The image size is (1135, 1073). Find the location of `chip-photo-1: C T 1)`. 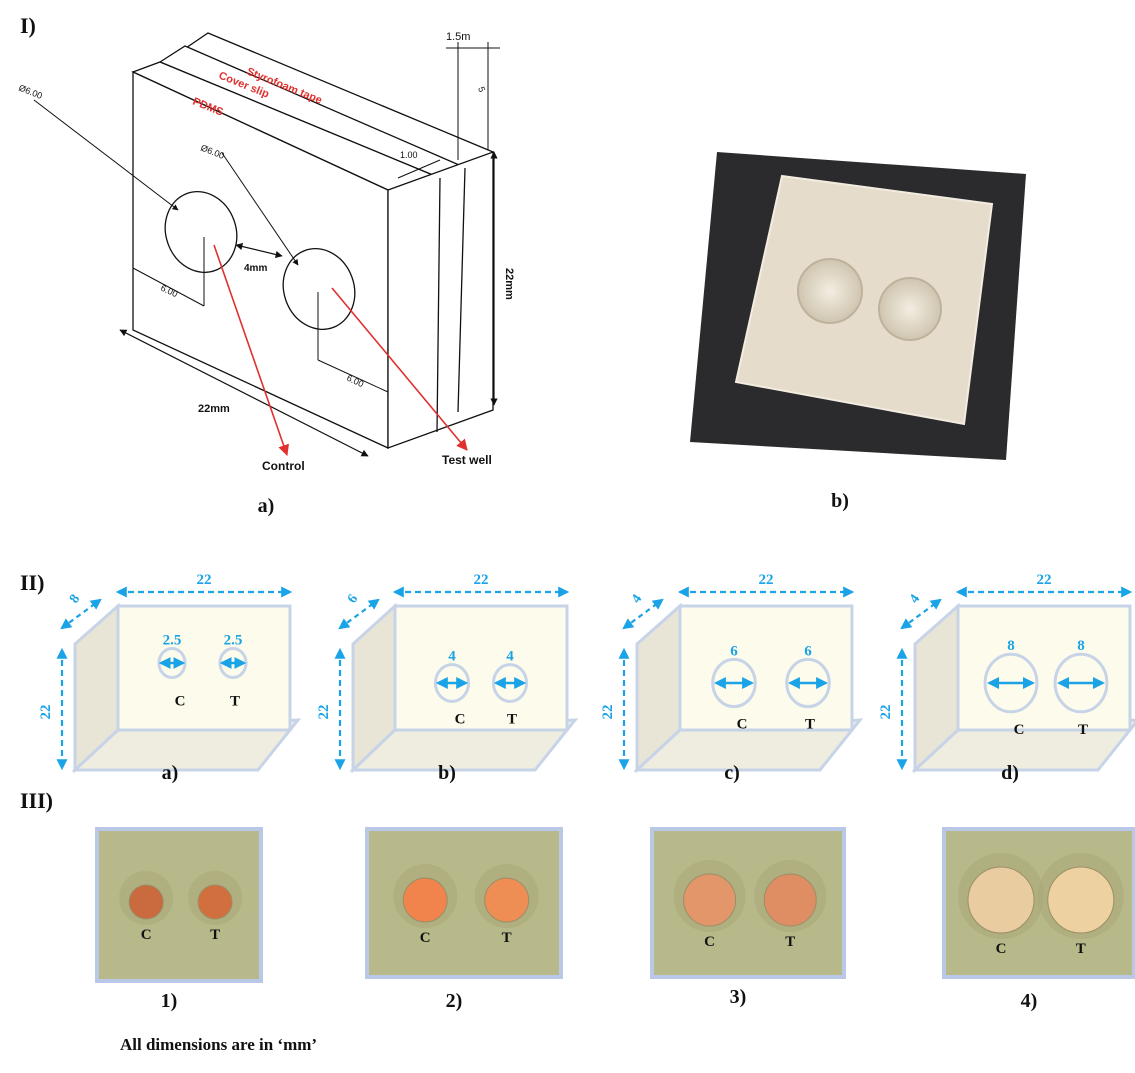

chip-photo-1: C T 1) is located at coordinates (179, 919).